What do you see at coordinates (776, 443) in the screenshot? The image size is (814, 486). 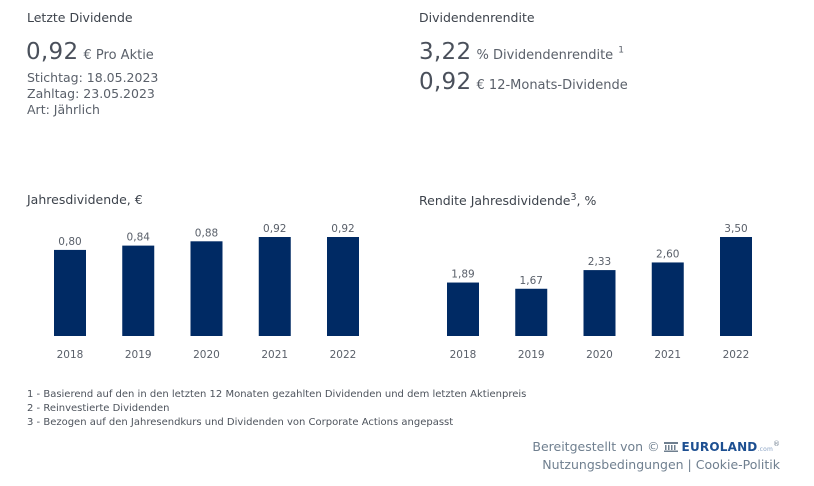 I see `registered-mark: ®` at bounding box center [776, 443].